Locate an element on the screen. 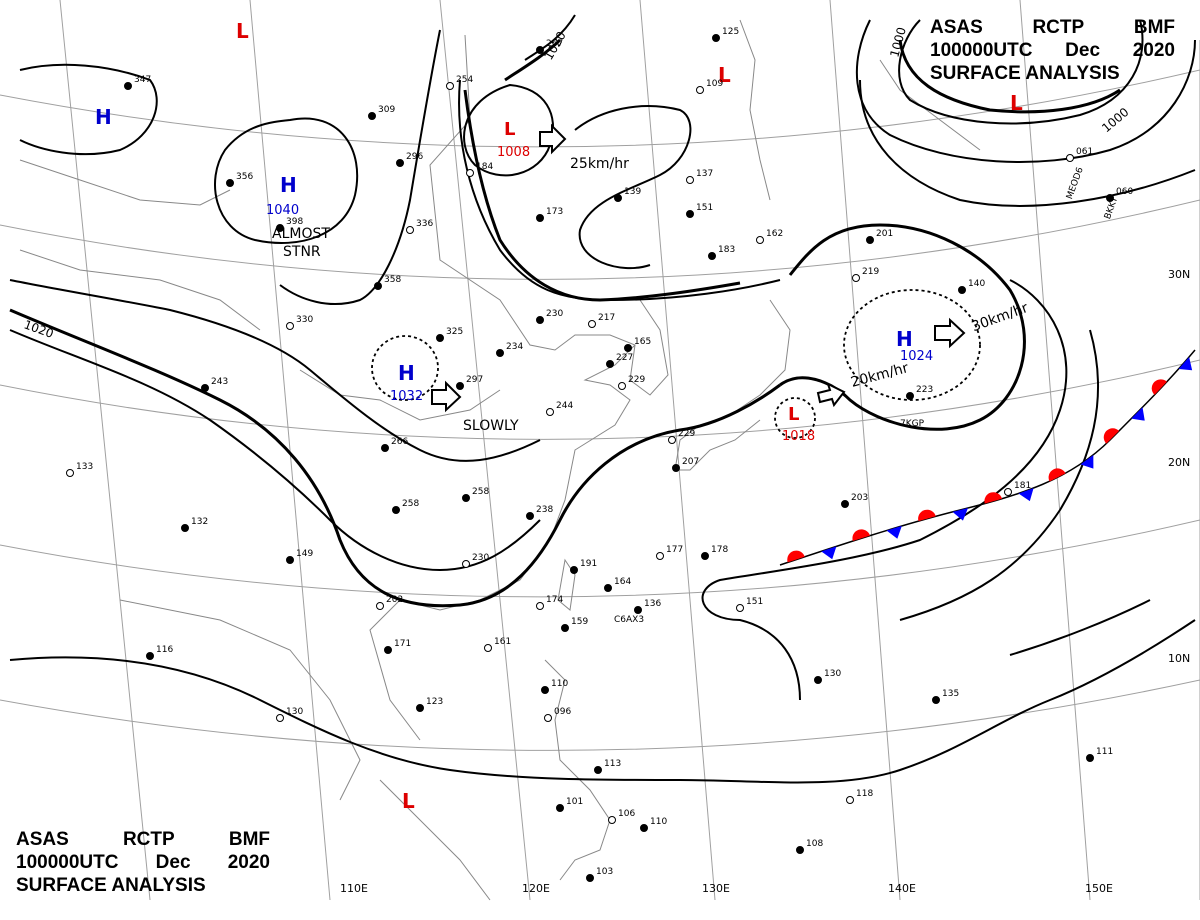  title-top-right-line2: 100000UTC Dec 2020 is located at coordinates (1052, 50).